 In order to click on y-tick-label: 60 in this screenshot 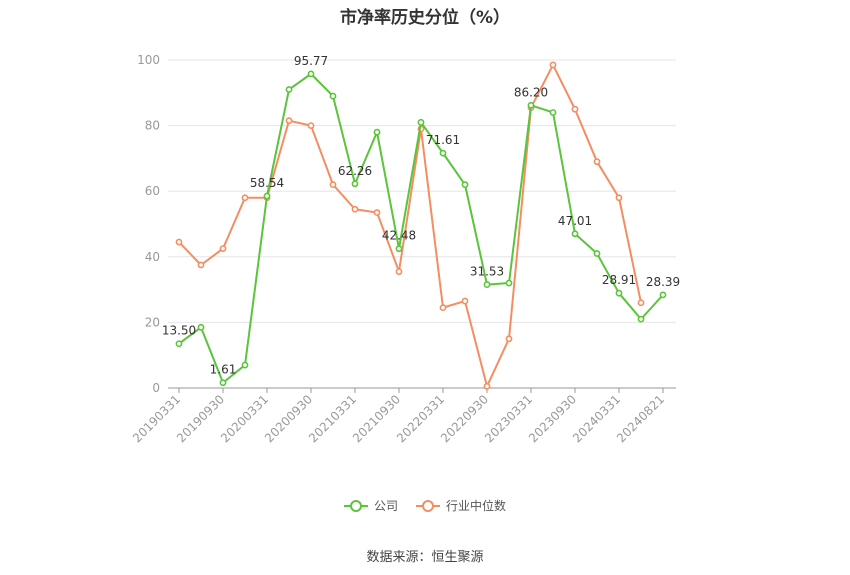, I will do `click(152, 191)`.